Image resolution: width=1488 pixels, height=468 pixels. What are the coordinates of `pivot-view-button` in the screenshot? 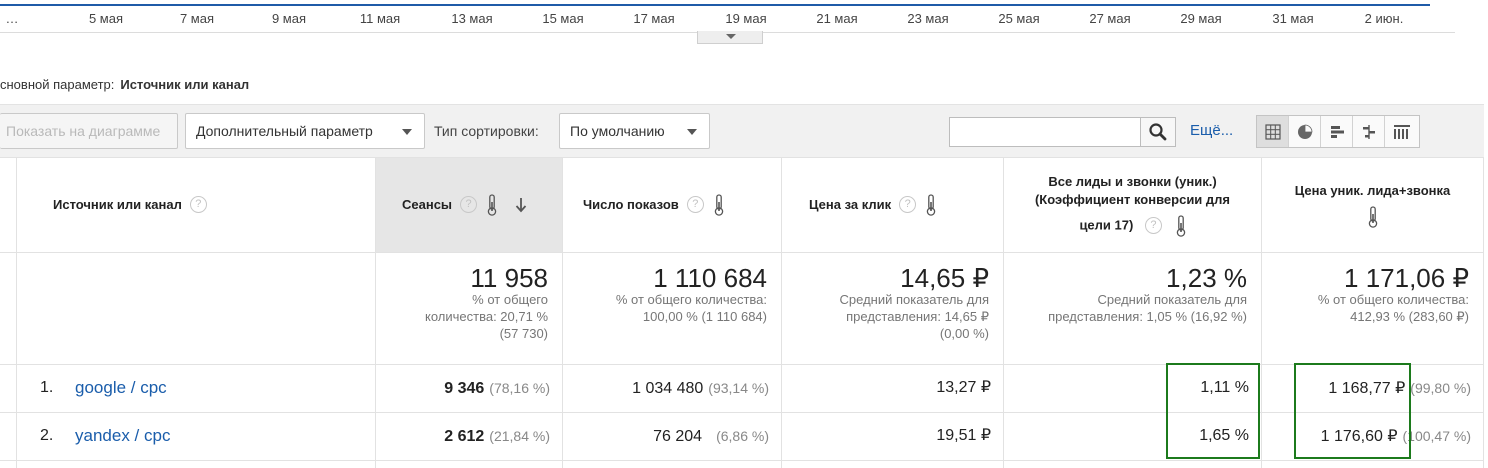 It's located at (1402, 131).